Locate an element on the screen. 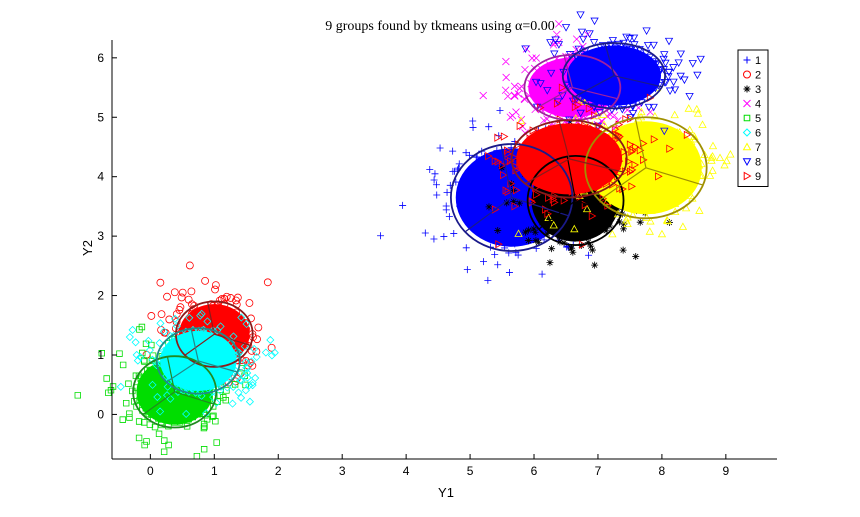 The image size is (860, 517). legend-label-2: 2 is located at coordinates (758, 76).